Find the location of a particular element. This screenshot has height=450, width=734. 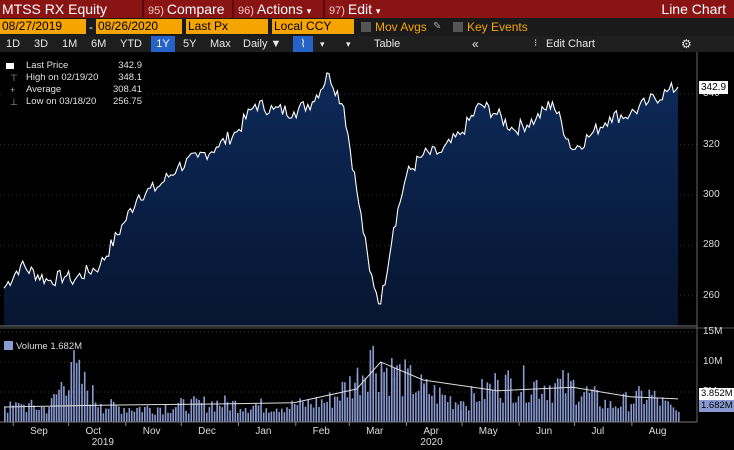

edit-button: 97) Edit ▾ is located at coordinates (354, 9).